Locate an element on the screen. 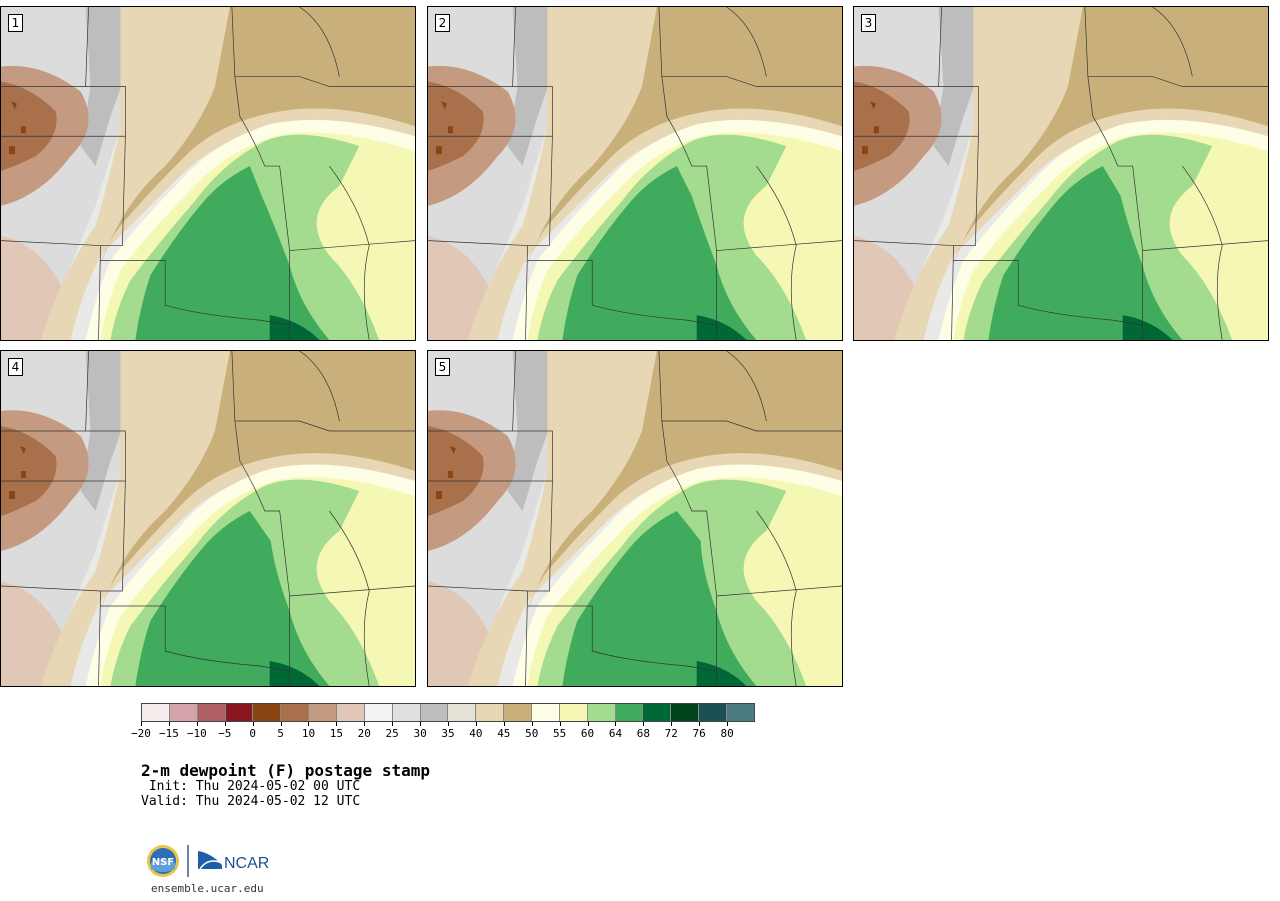  colorbar-tick-label: 0 is located at coordinates (252, 733).